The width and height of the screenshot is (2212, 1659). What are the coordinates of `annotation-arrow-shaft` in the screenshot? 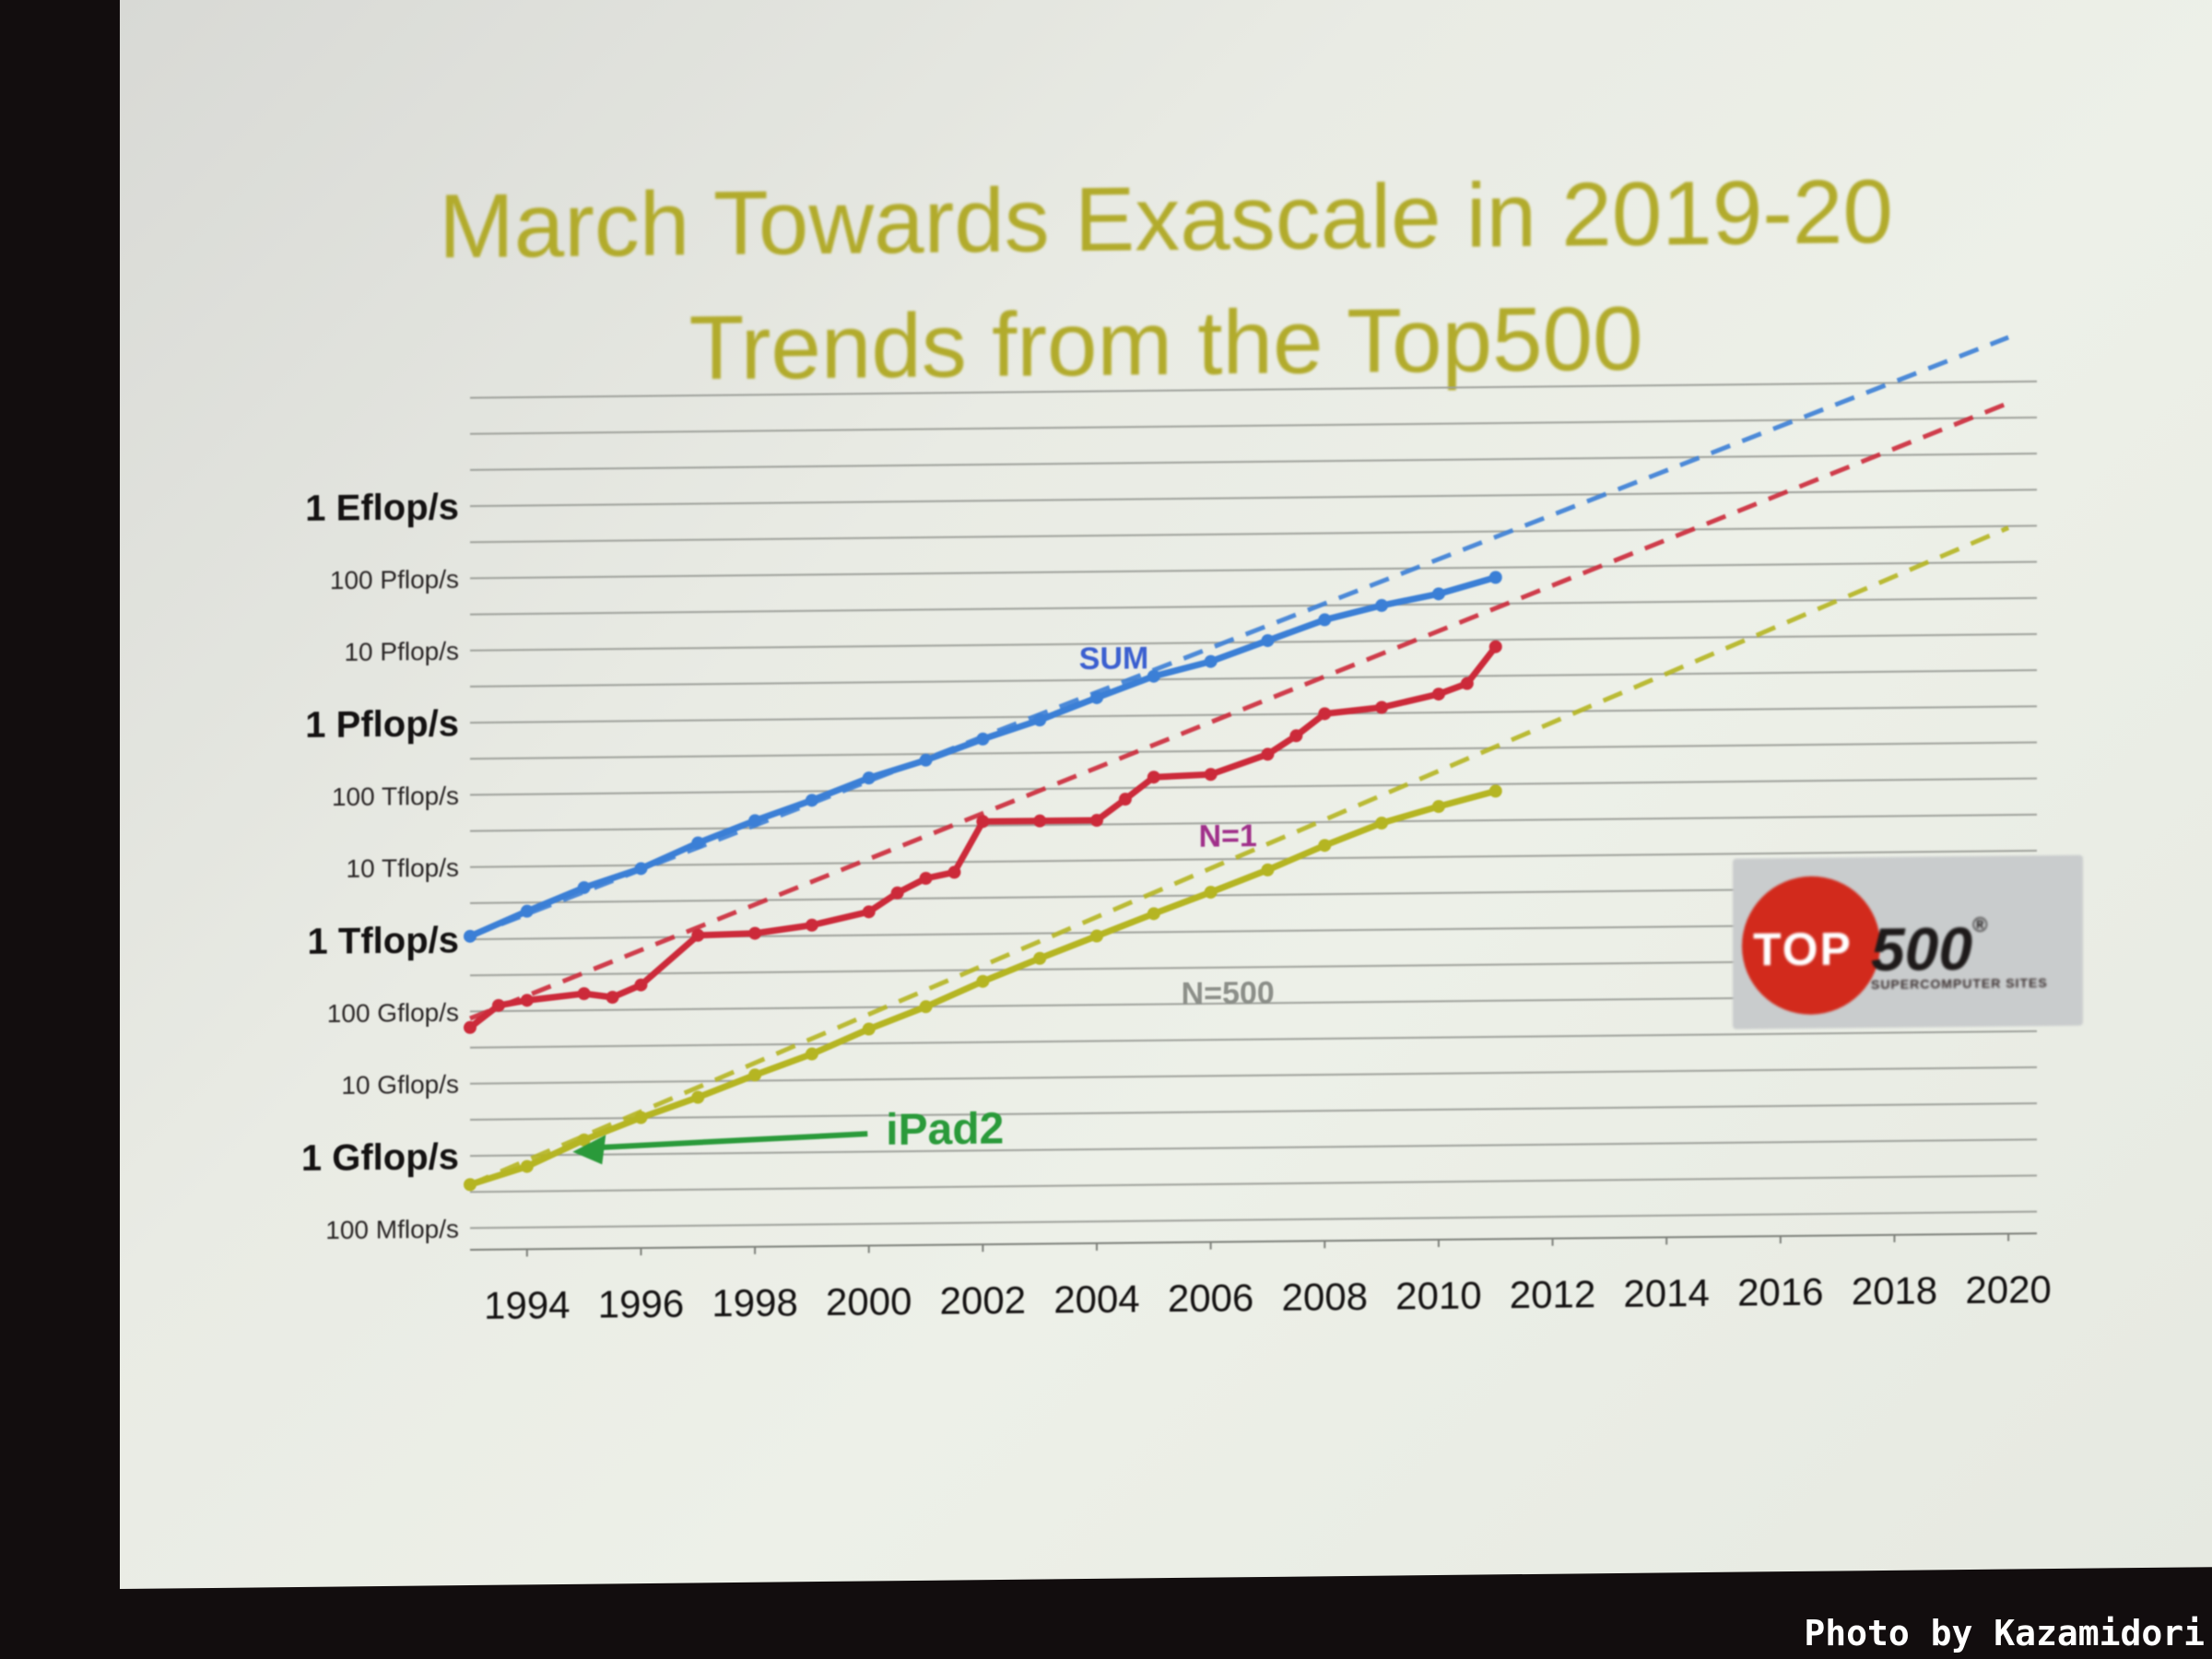 It's located at (729, 1141).